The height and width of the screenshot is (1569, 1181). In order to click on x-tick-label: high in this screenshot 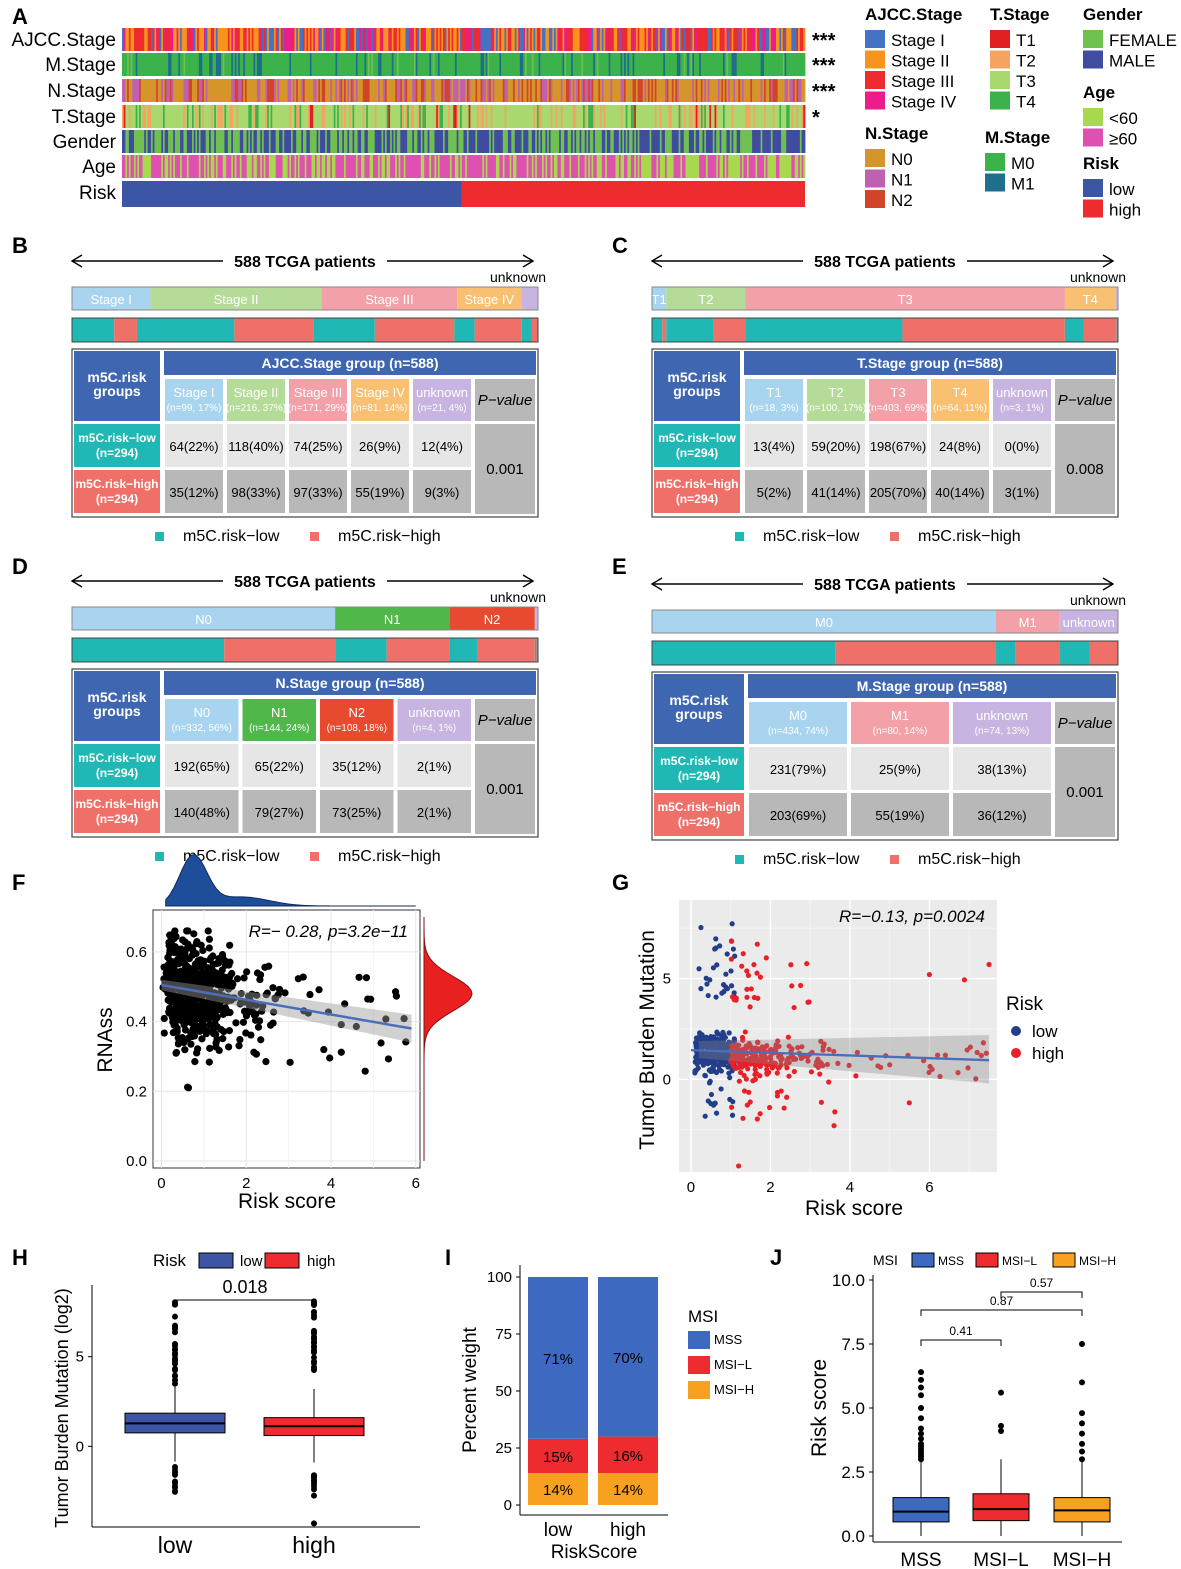, I will do `click(313, 1545)`.